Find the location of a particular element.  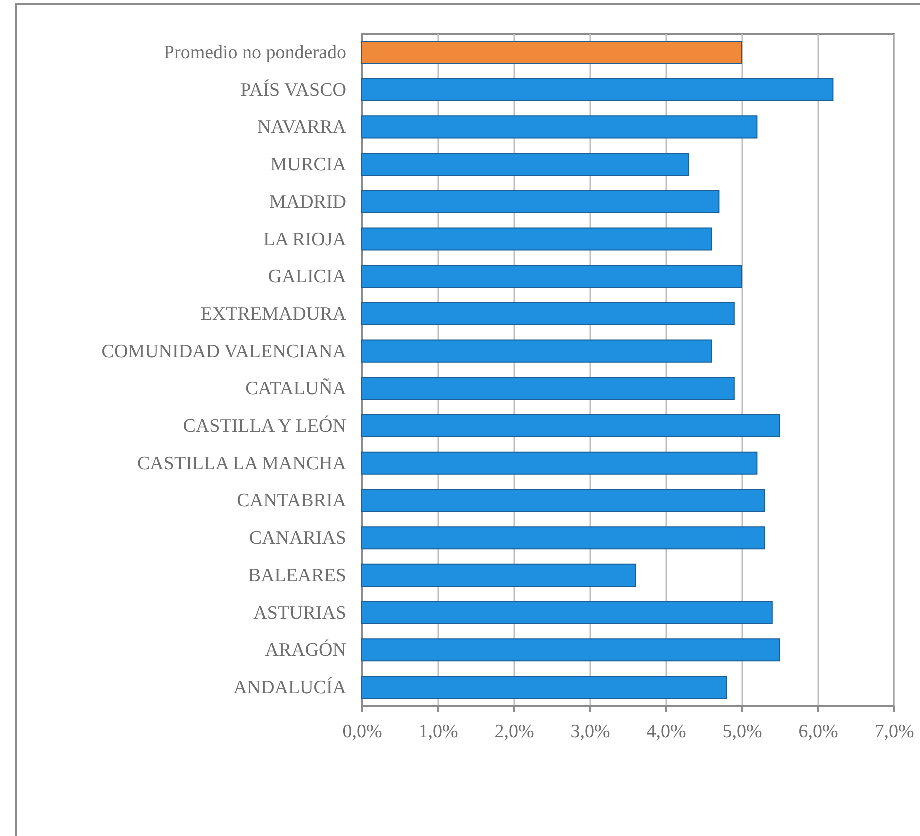

x-tick-label: 4,0% is located at coordinates (666, 732).